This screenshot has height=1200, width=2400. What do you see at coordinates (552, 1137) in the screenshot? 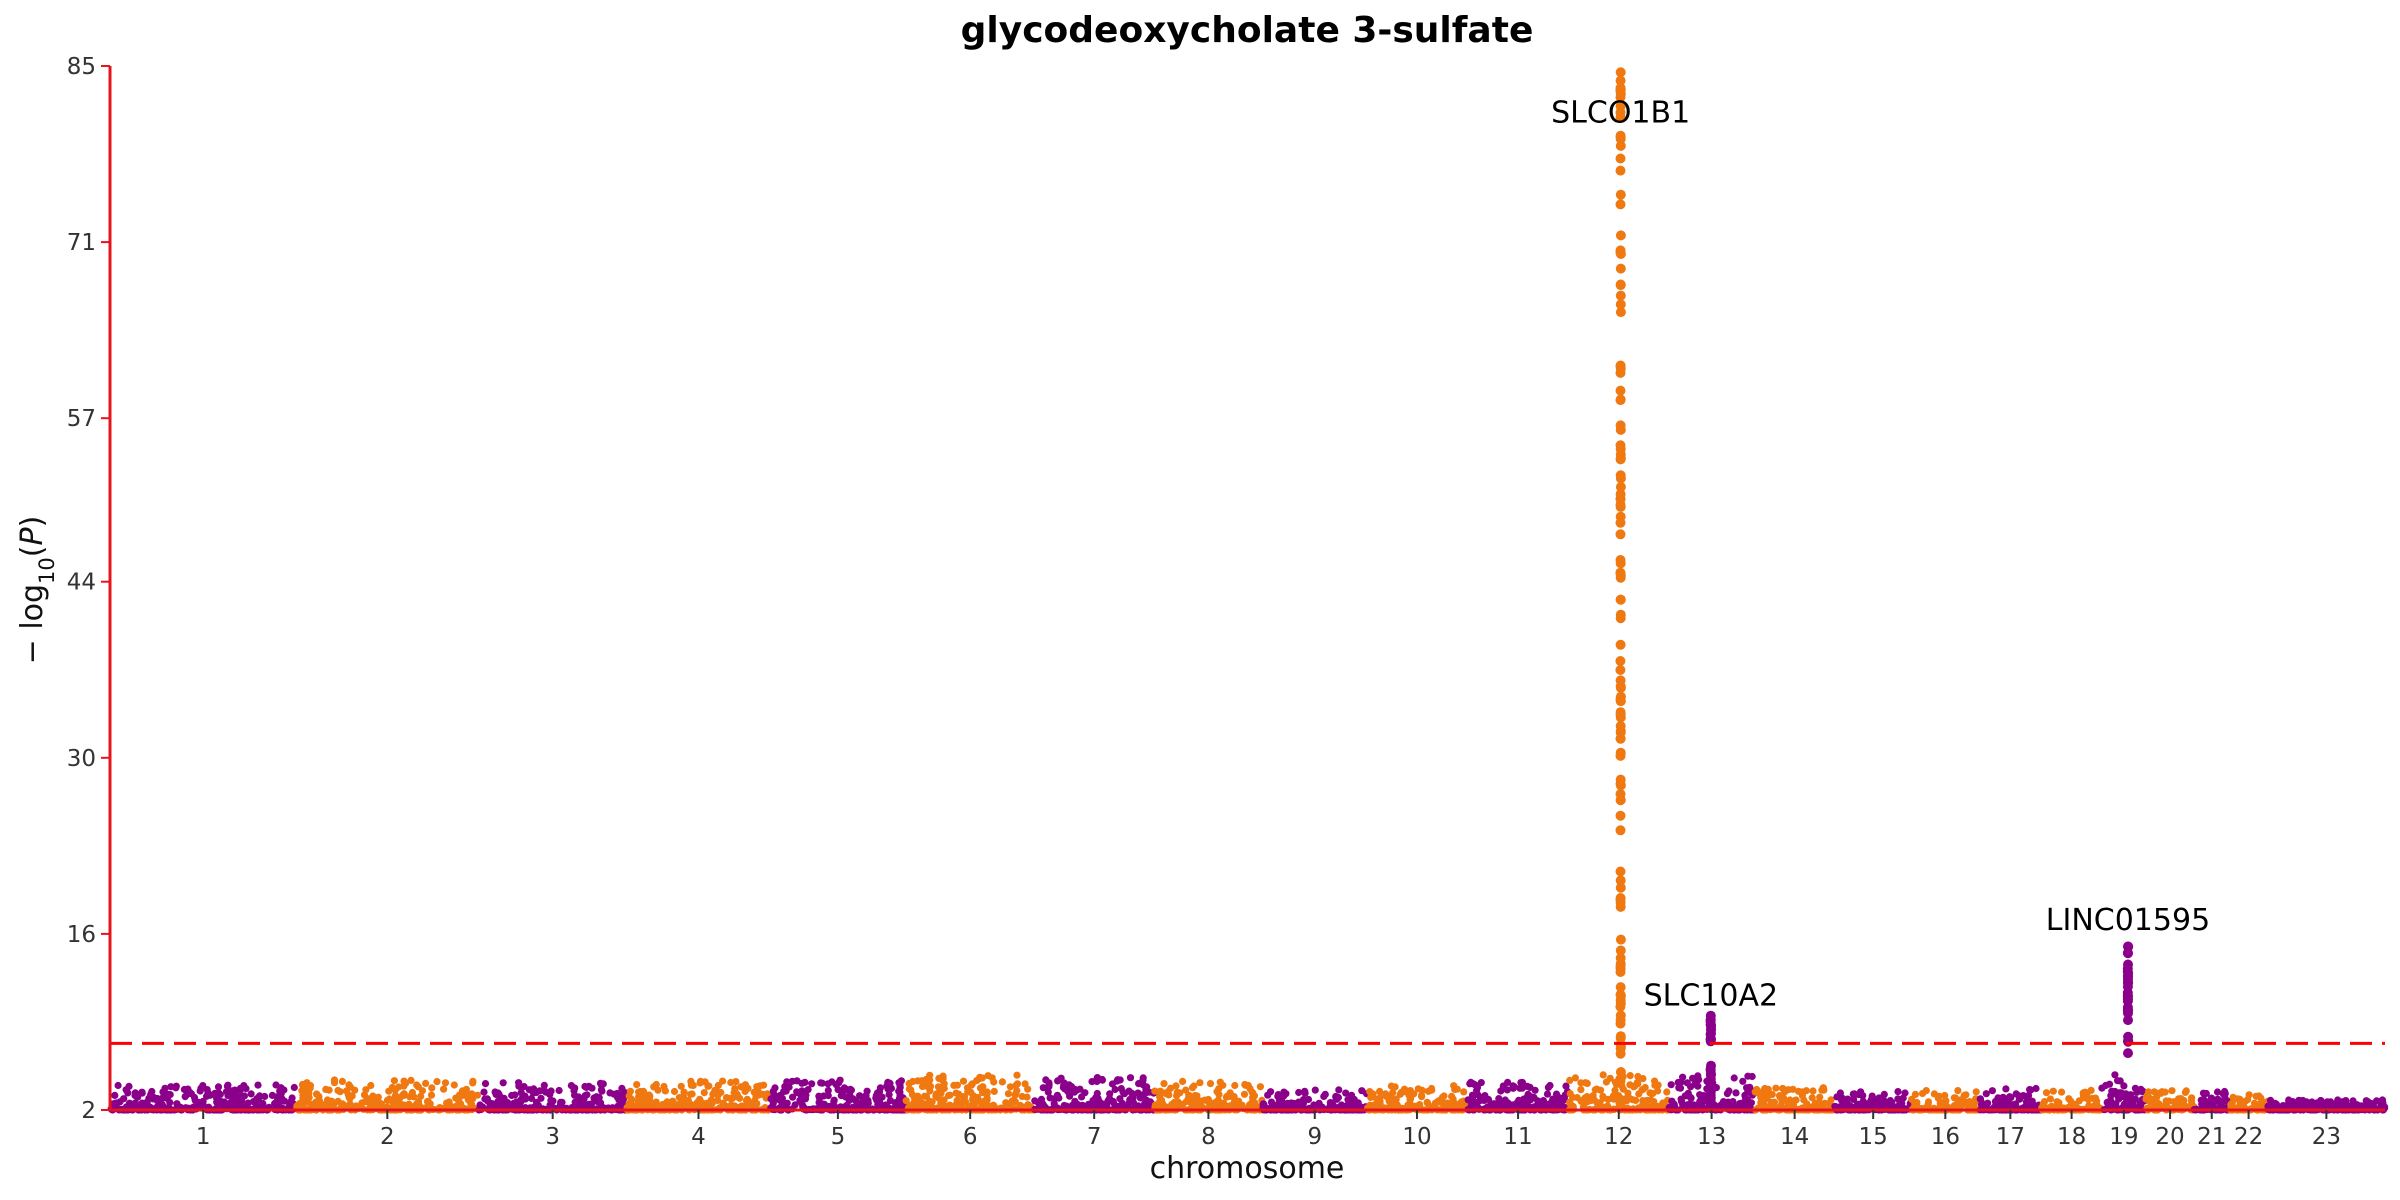
I see `x-tick-label: 3` at bounding box center [552, 1137].